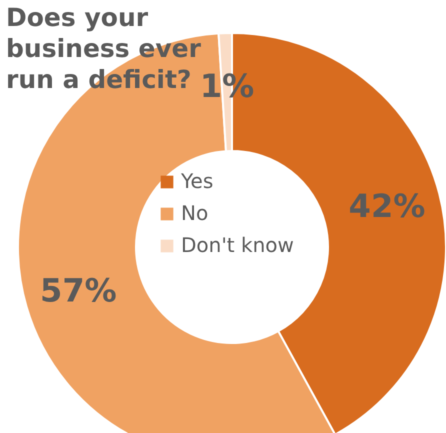 The width and height of the screenshot is (446, 433). I want to click on legend-label: No, so click(194, 213).